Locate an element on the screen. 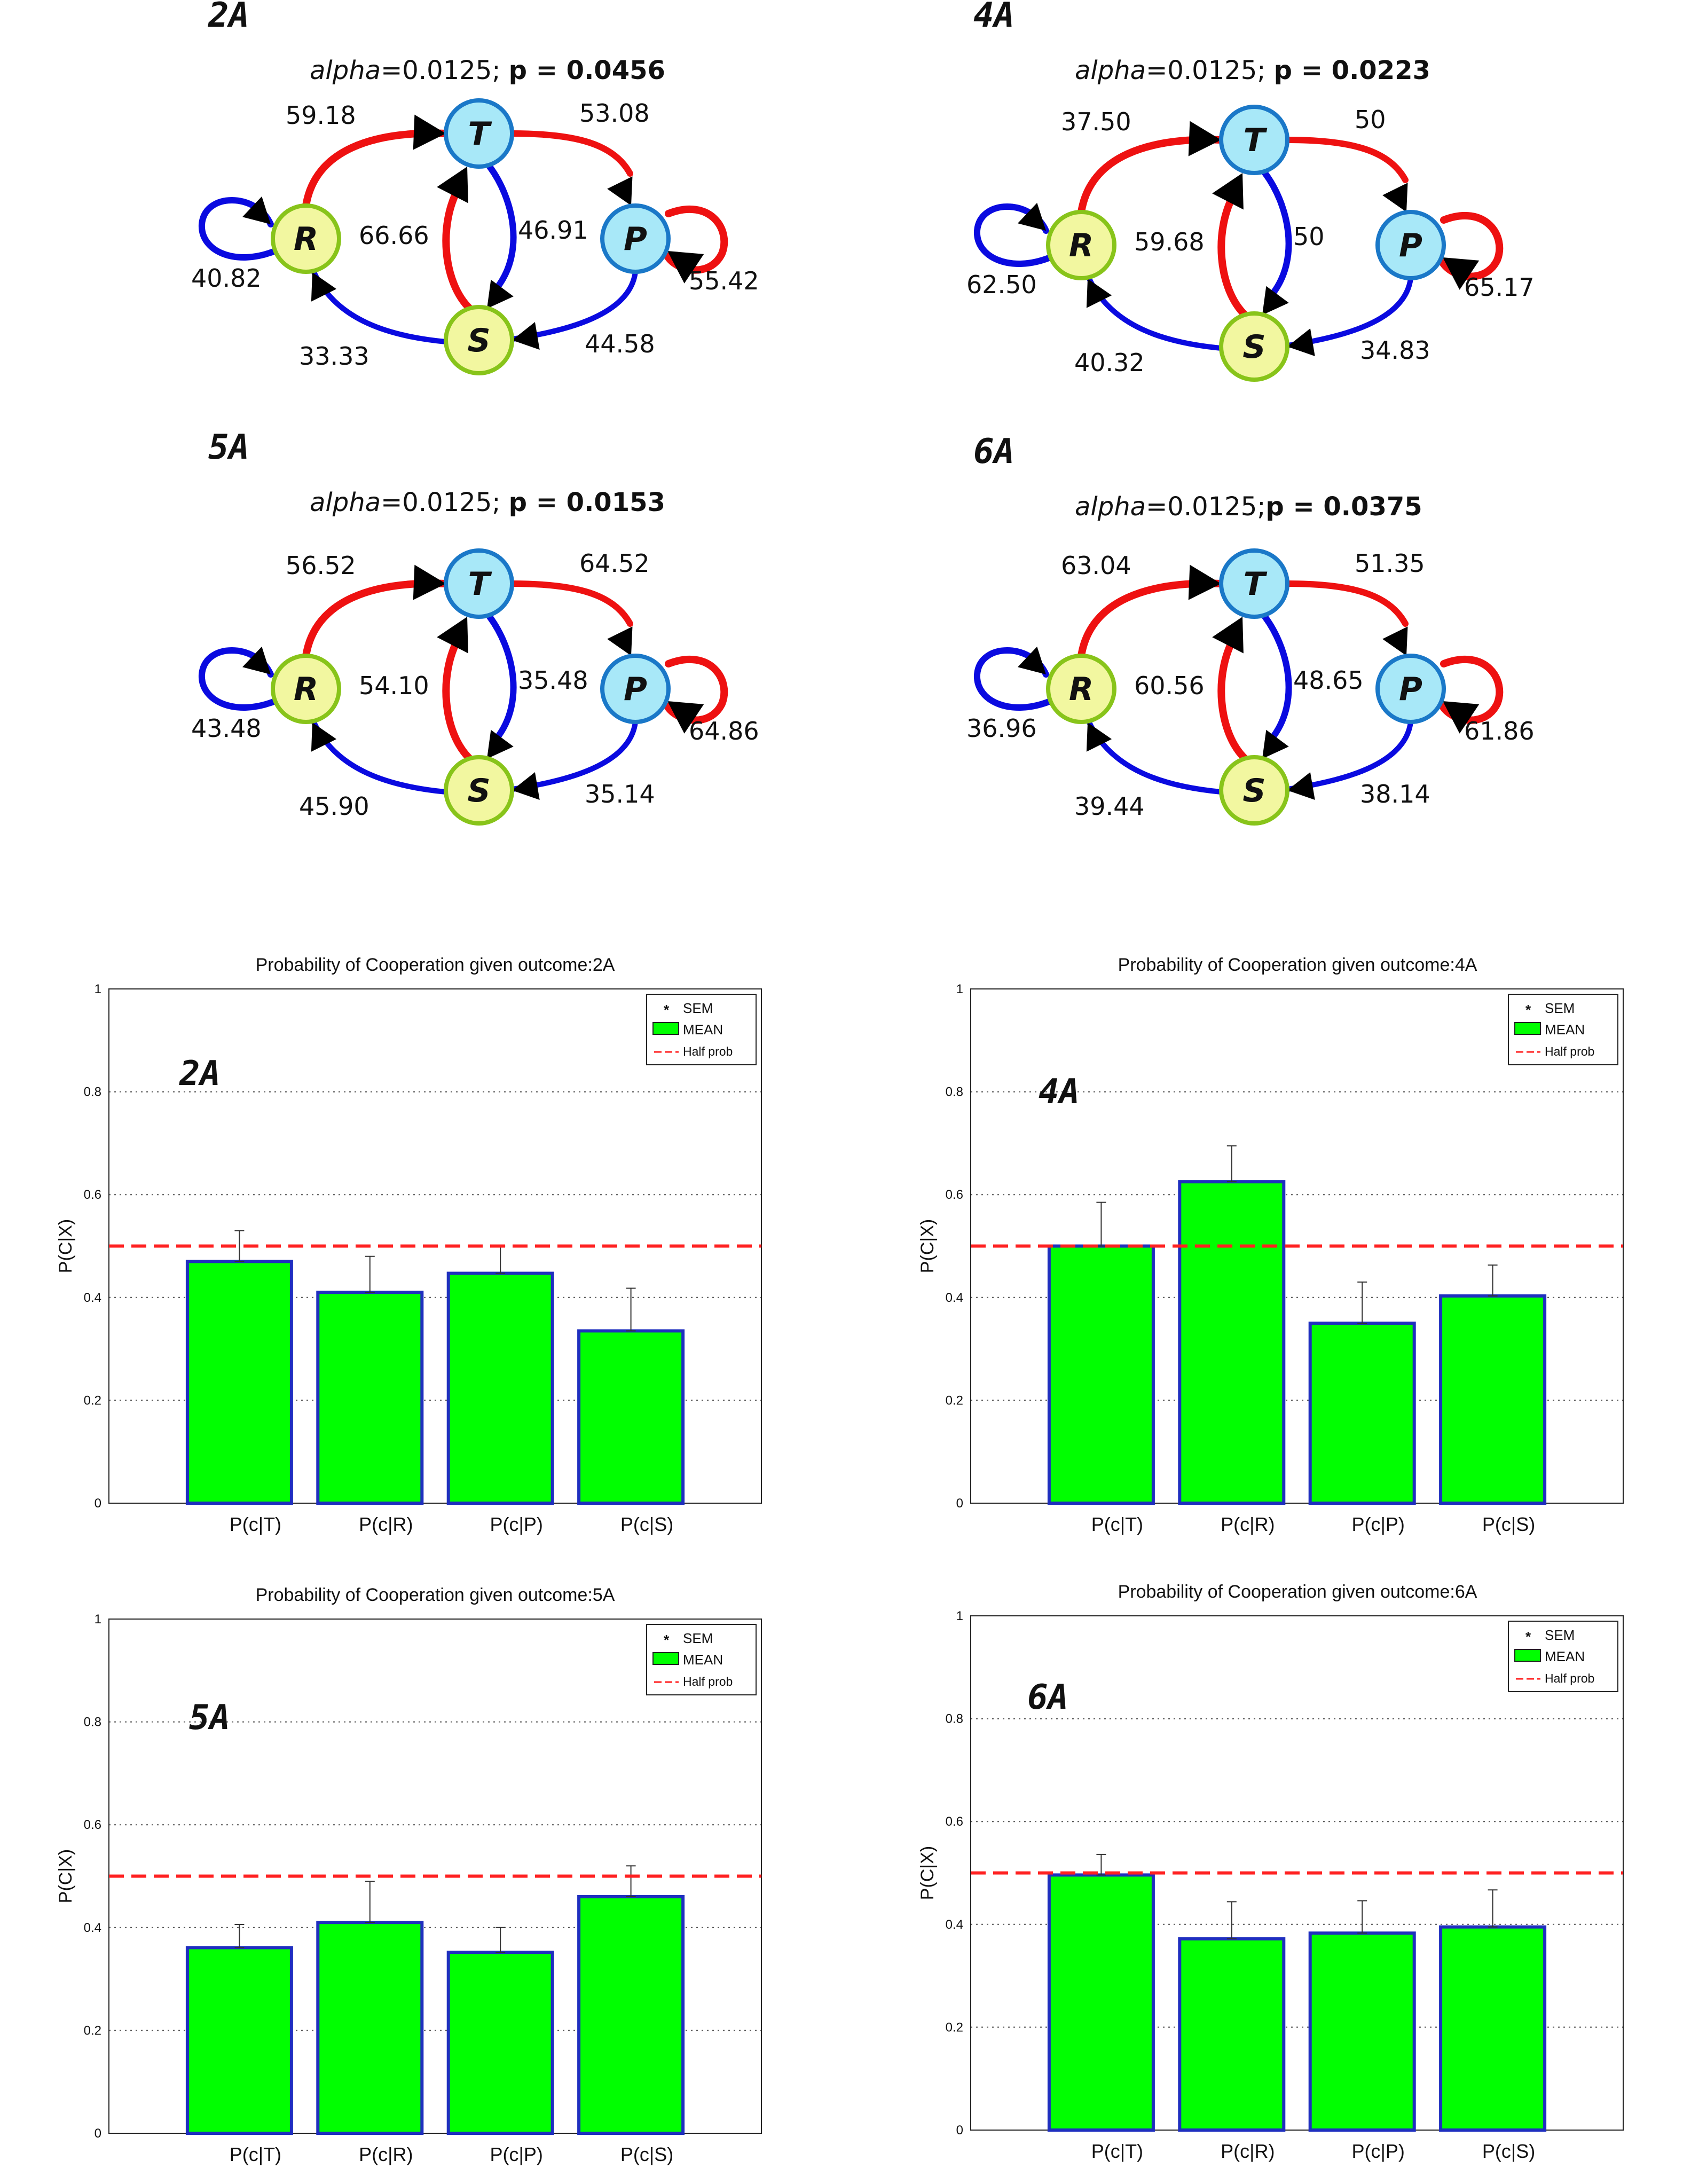 This screenshot has height=2184, width=1691. edge-label-SR: 39.44 is located at coordinates (1109, 806).